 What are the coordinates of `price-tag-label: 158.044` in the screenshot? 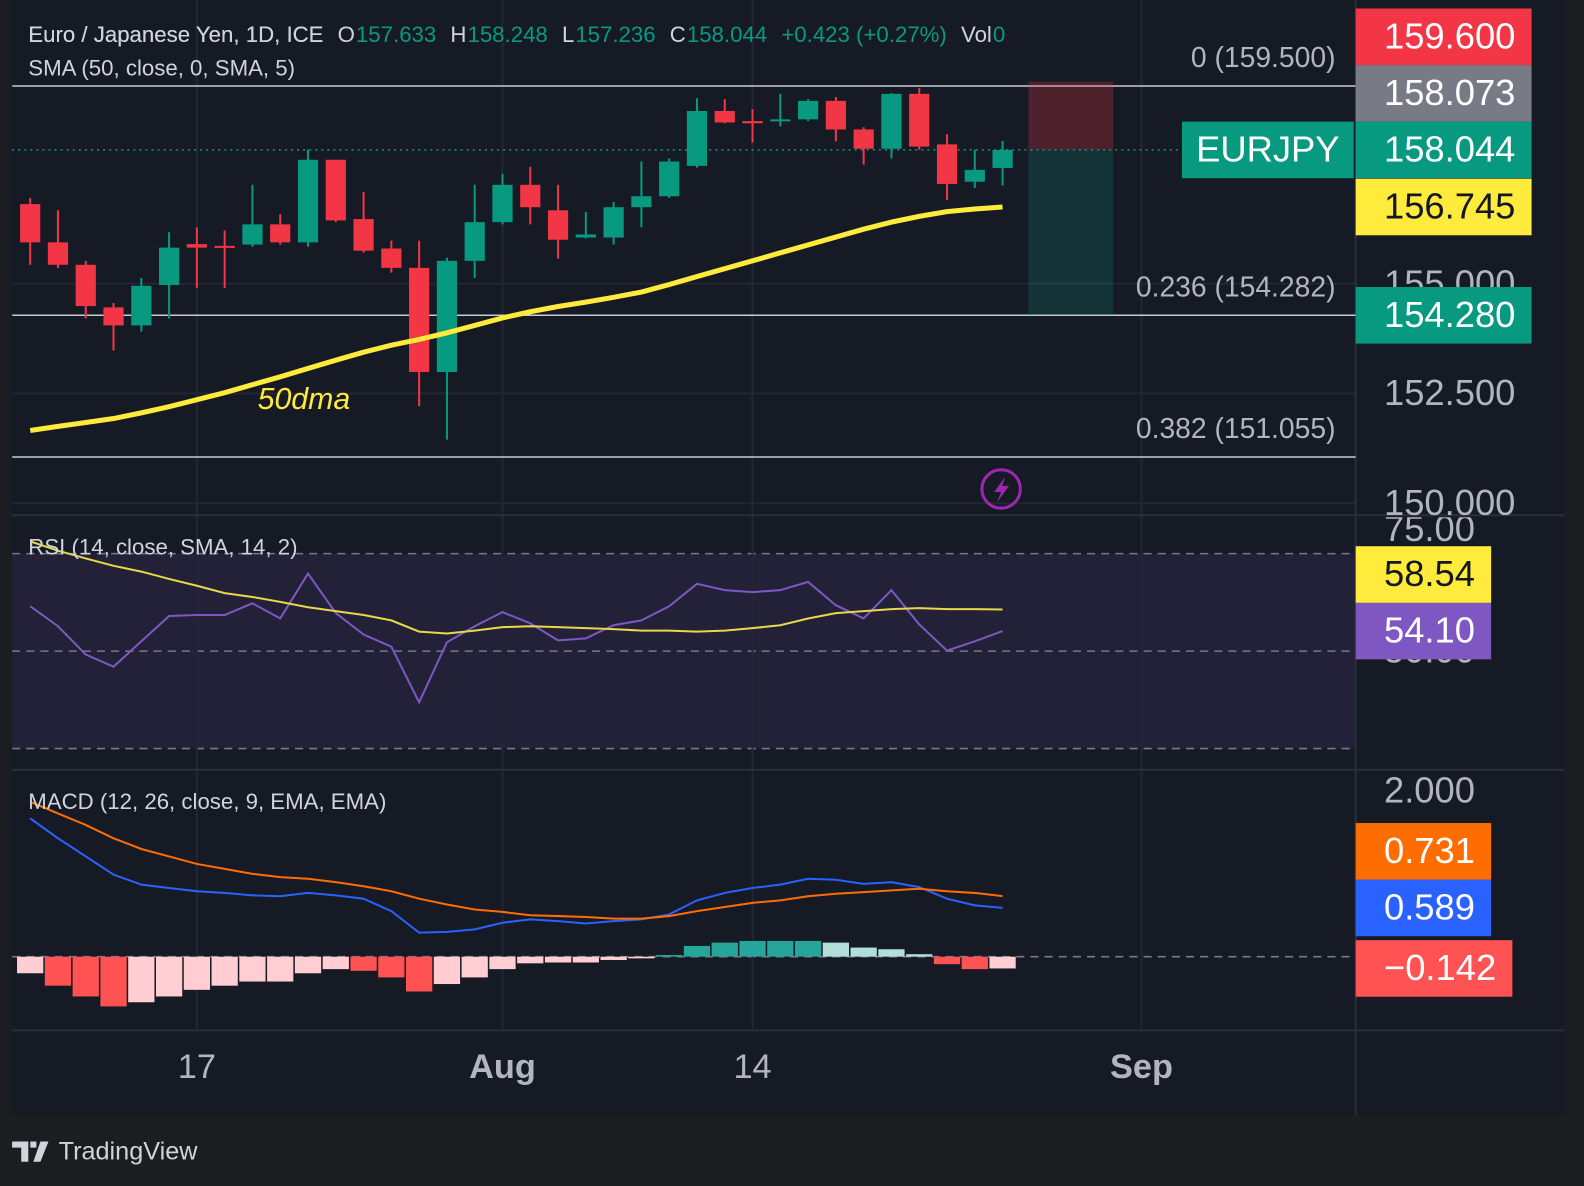 It's located at (1449, 149).